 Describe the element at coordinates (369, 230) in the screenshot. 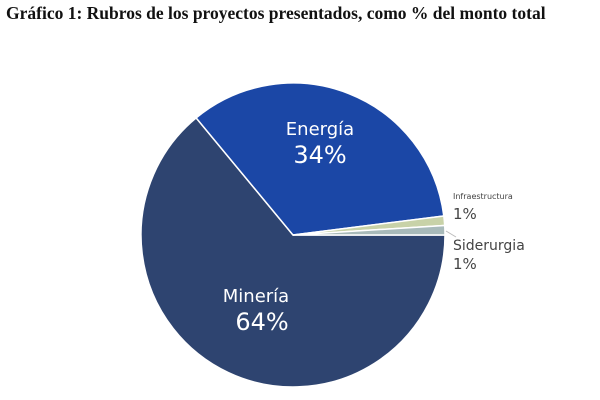

I see `pie-slice-siderurgia` at that location.